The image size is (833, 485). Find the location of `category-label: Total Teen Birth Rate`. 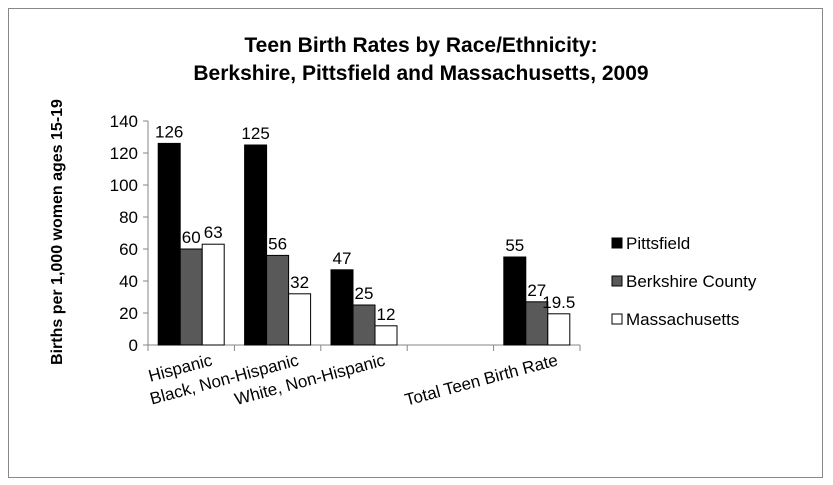

category-label: Total Teen Birth Rate is located at coordinates (481, 380).